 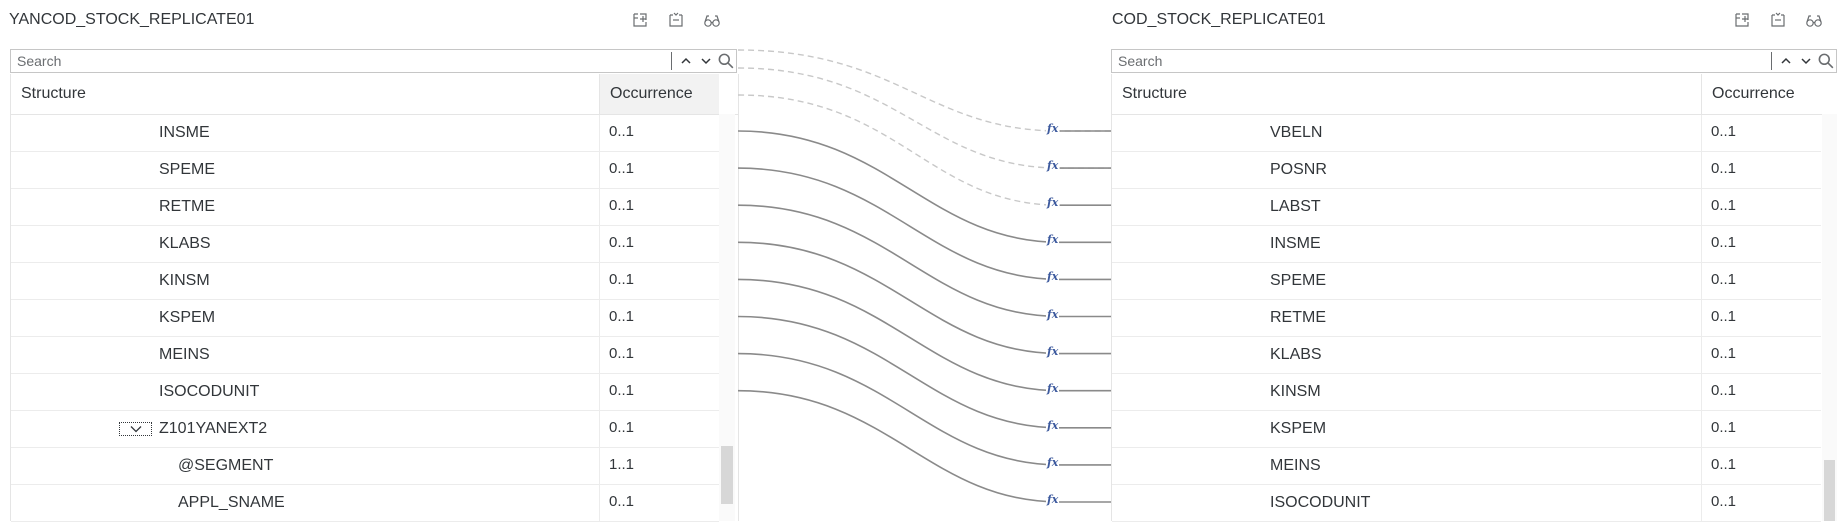 What do you see at coordinates (365, 429) in the screenshot?
I see `table-row: Z101YANEXT2 0..1` at bounding box center [365, 429].